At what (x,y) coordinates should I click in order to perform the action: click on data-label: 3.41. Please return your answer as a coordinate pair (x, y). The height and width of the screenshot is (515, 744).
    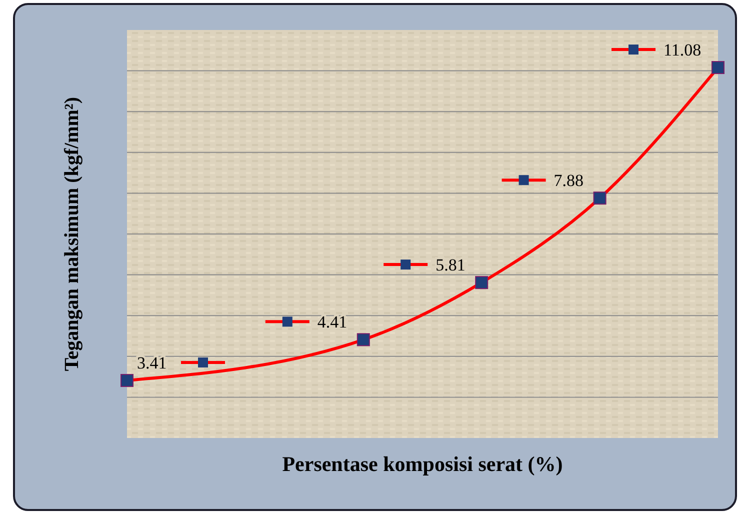
    Looking at the image, I should click on (152, 362).